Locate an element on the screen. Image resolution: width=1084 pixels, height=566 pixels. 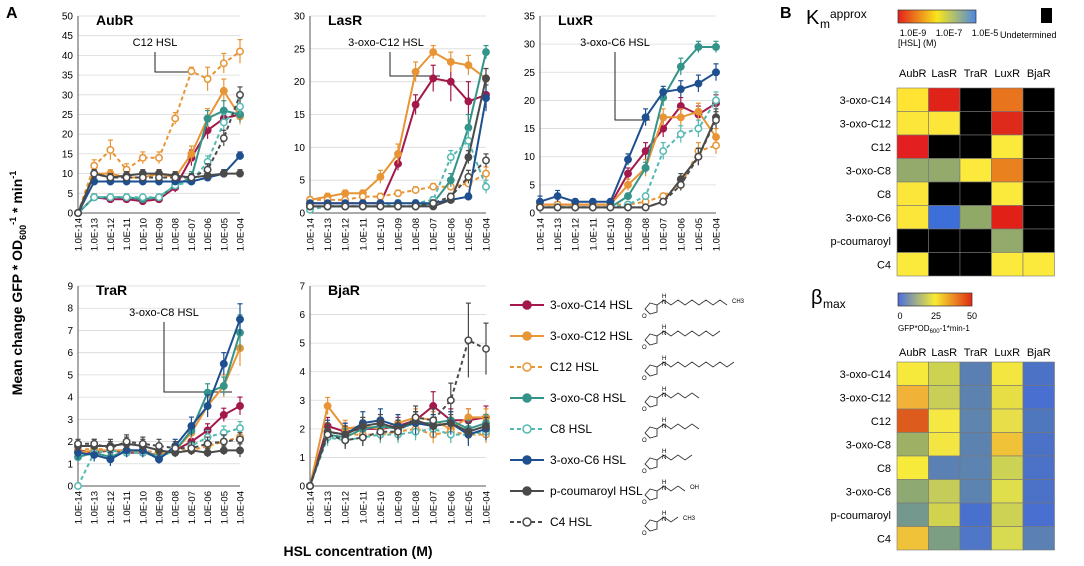
km-colorbar-tick: 1.0E-7 is located at coordinates (949, 33).